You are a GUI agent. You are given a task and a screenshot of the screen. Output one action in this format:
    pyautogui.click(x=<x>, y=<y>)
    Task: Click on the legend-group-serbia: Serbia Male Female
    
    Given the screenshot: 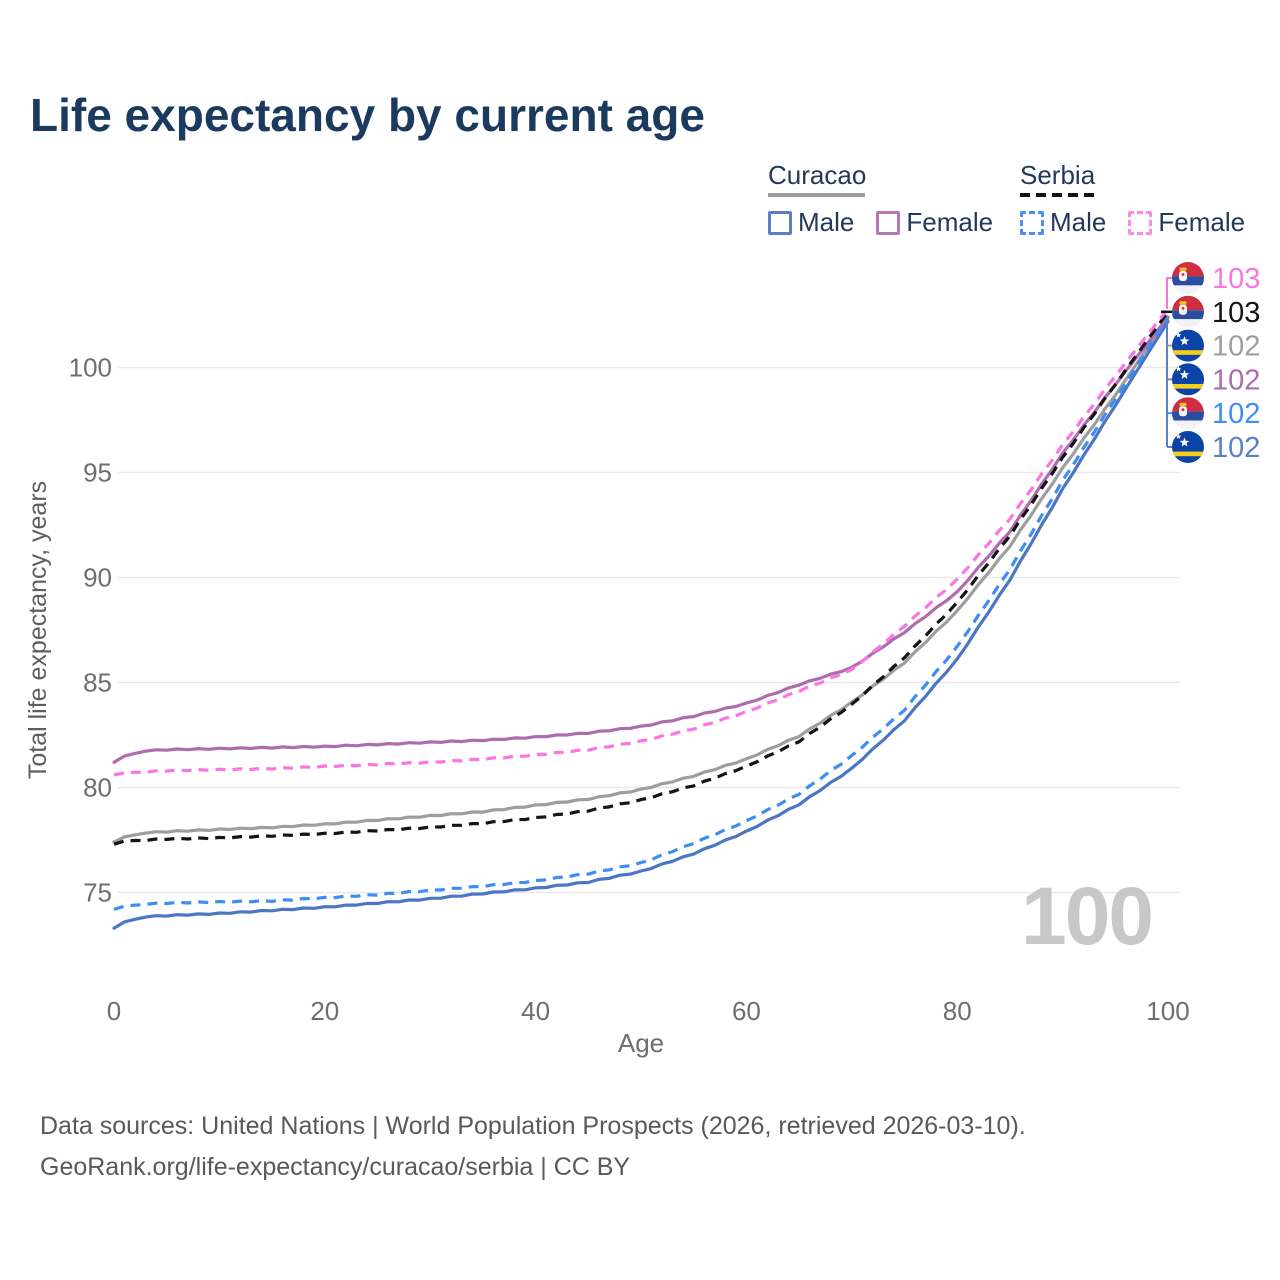 What is the action you would take?
    pyautogui.click(x=1140, y=199)
    